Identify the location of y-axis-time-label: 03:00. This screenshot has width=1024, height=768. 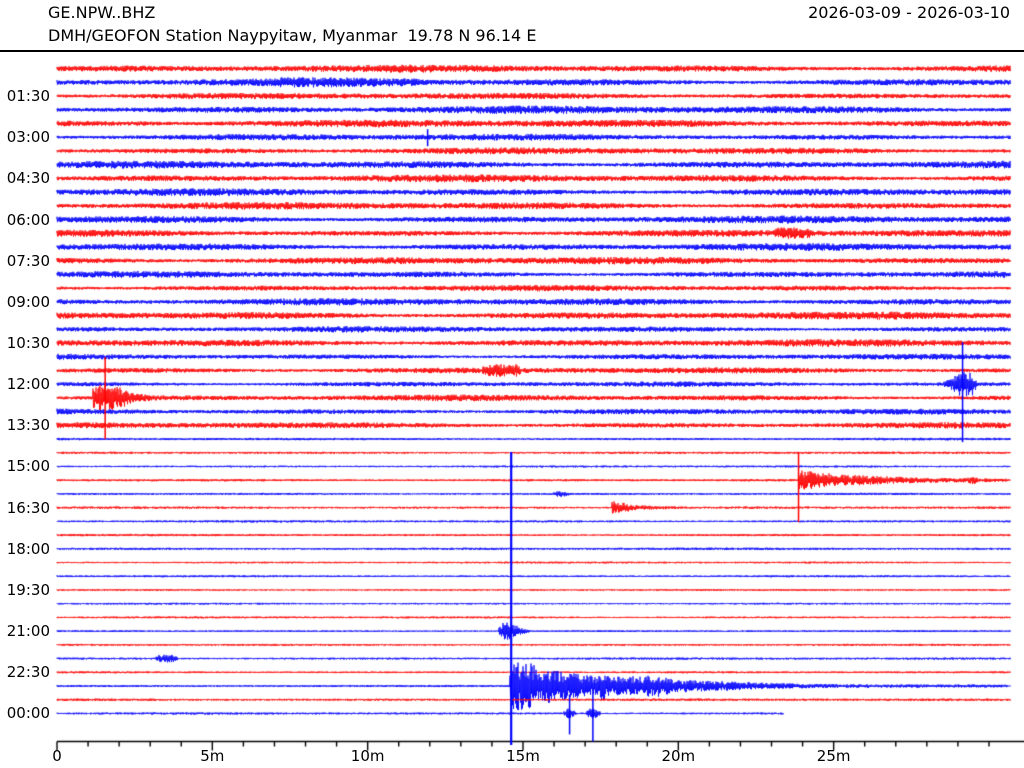
(28, 137).